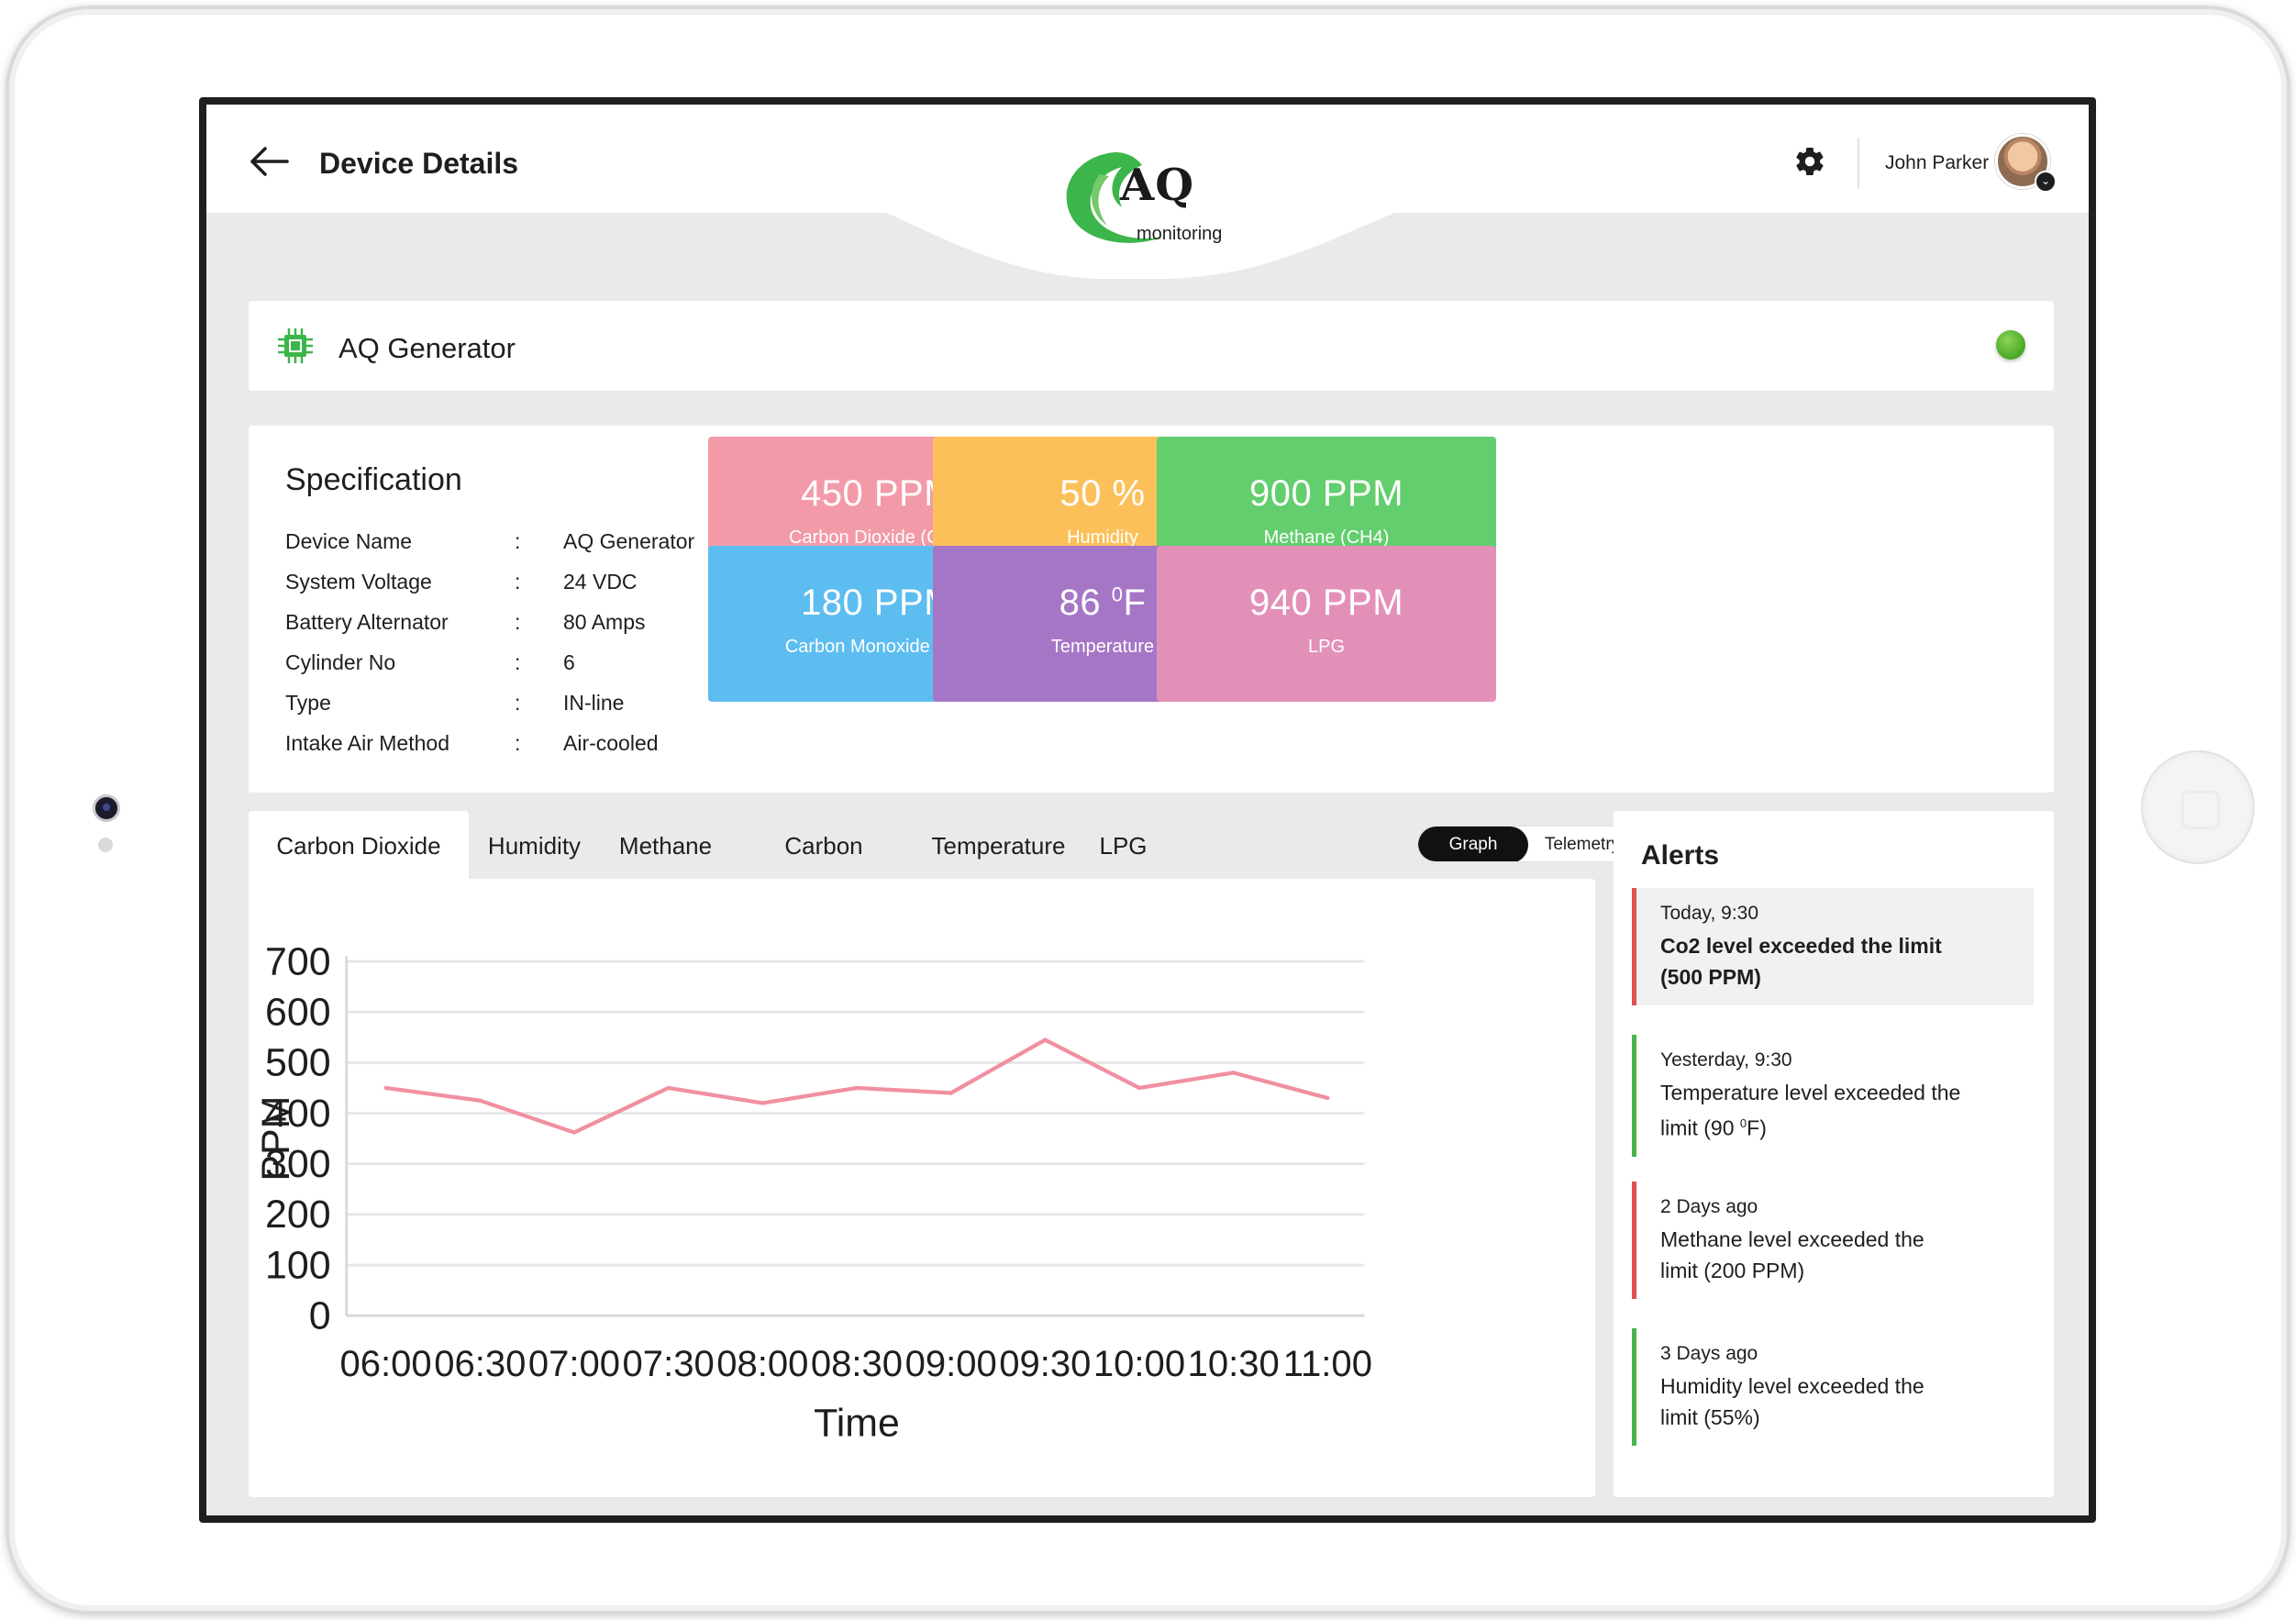 This screenshot has height=1620, width=2296. I want to click on tile-value-text: 50 %, so click(1102, 493).